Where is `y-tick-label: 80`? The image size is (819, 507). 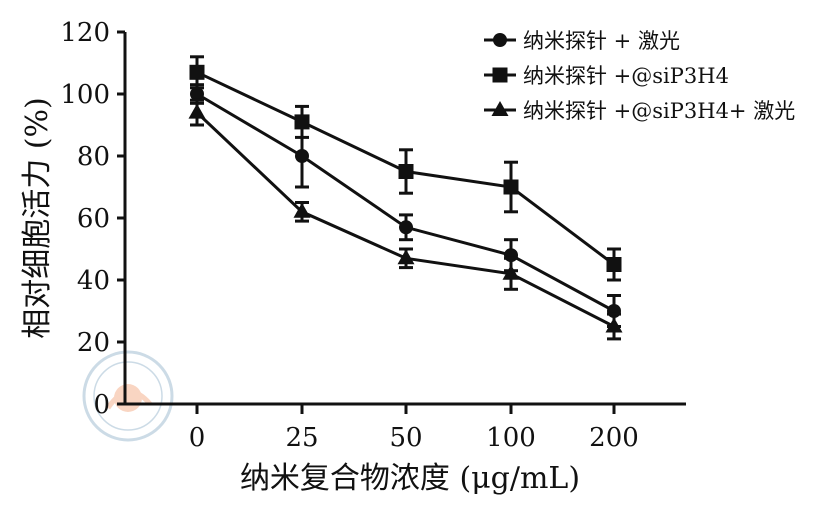
y-tick-label: 80 is located at coordinates (93, 157).